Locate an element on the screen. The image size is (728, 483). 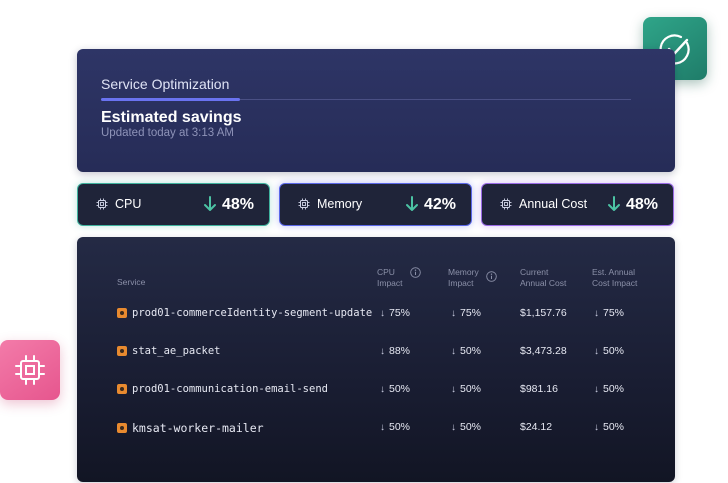
cpu-impact-value: 75% is located at coordinates (400, 313).